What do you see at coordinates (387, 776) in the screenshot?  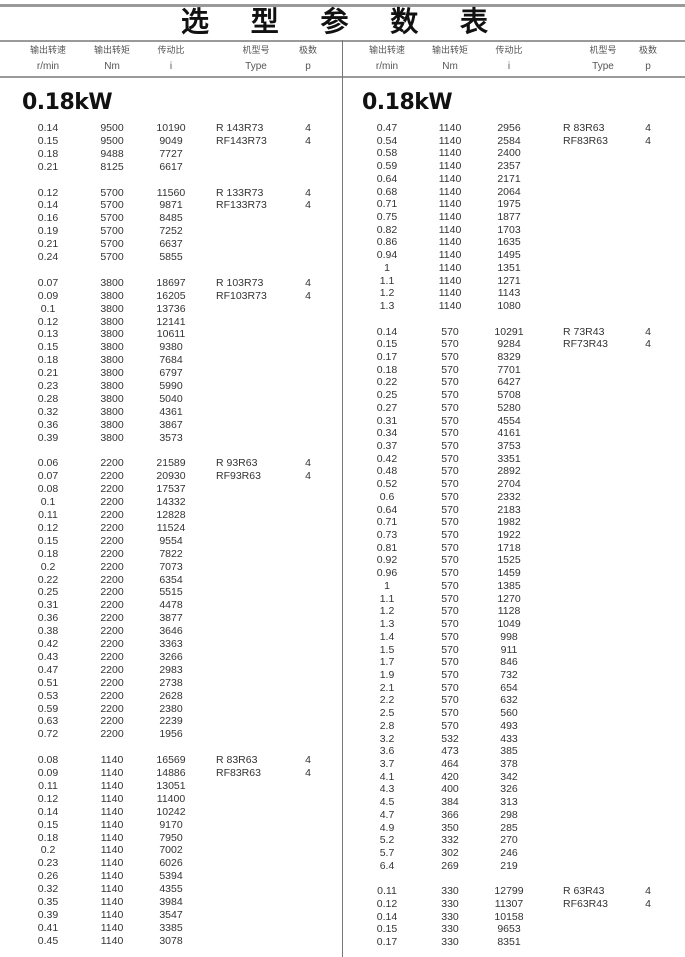 I see `speed-cell: 4.1` at bounding box center [387, 776].